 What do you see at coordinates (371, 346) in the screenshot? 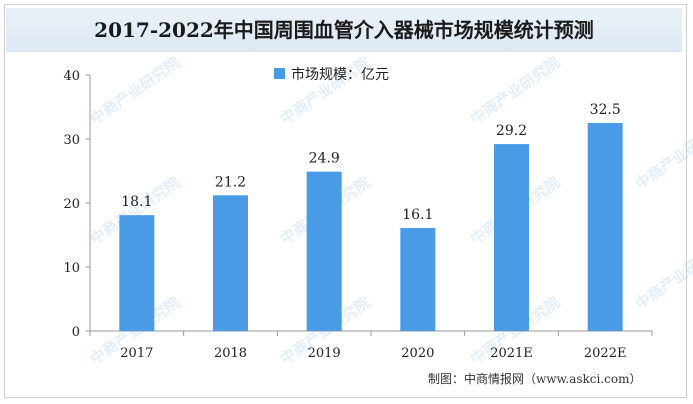
I see `x-axis-ticks: 2017 2018 2019 2020 2021E 2022E` at bounding box center [371, 346].